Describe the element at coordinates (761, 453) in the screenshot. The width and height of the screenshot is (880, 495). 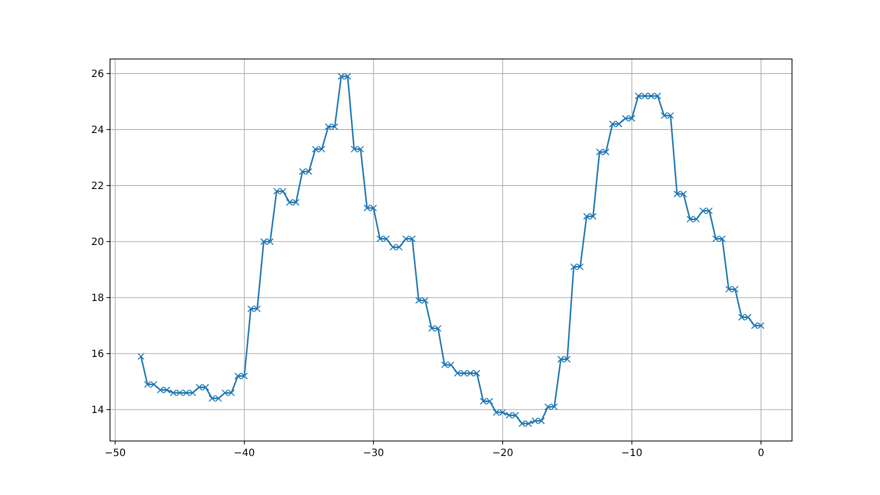
I see `x-tick-label: 0` at that location.